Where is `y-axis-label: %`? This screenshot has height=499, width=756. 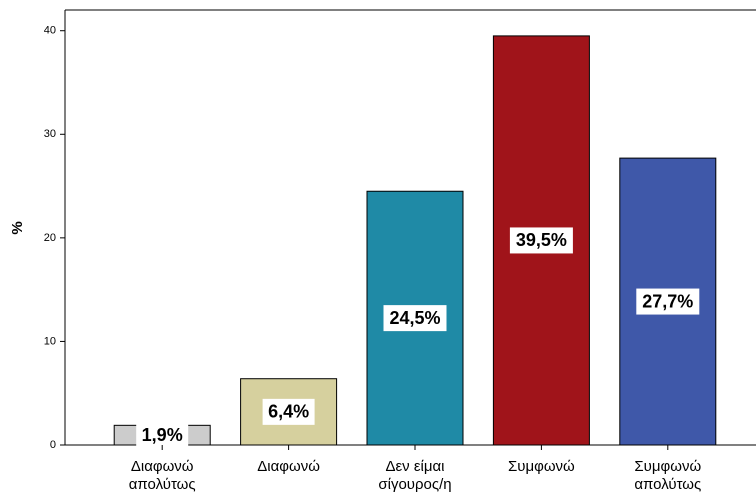
y-axis-label: % is located at coordinates (17, 227).